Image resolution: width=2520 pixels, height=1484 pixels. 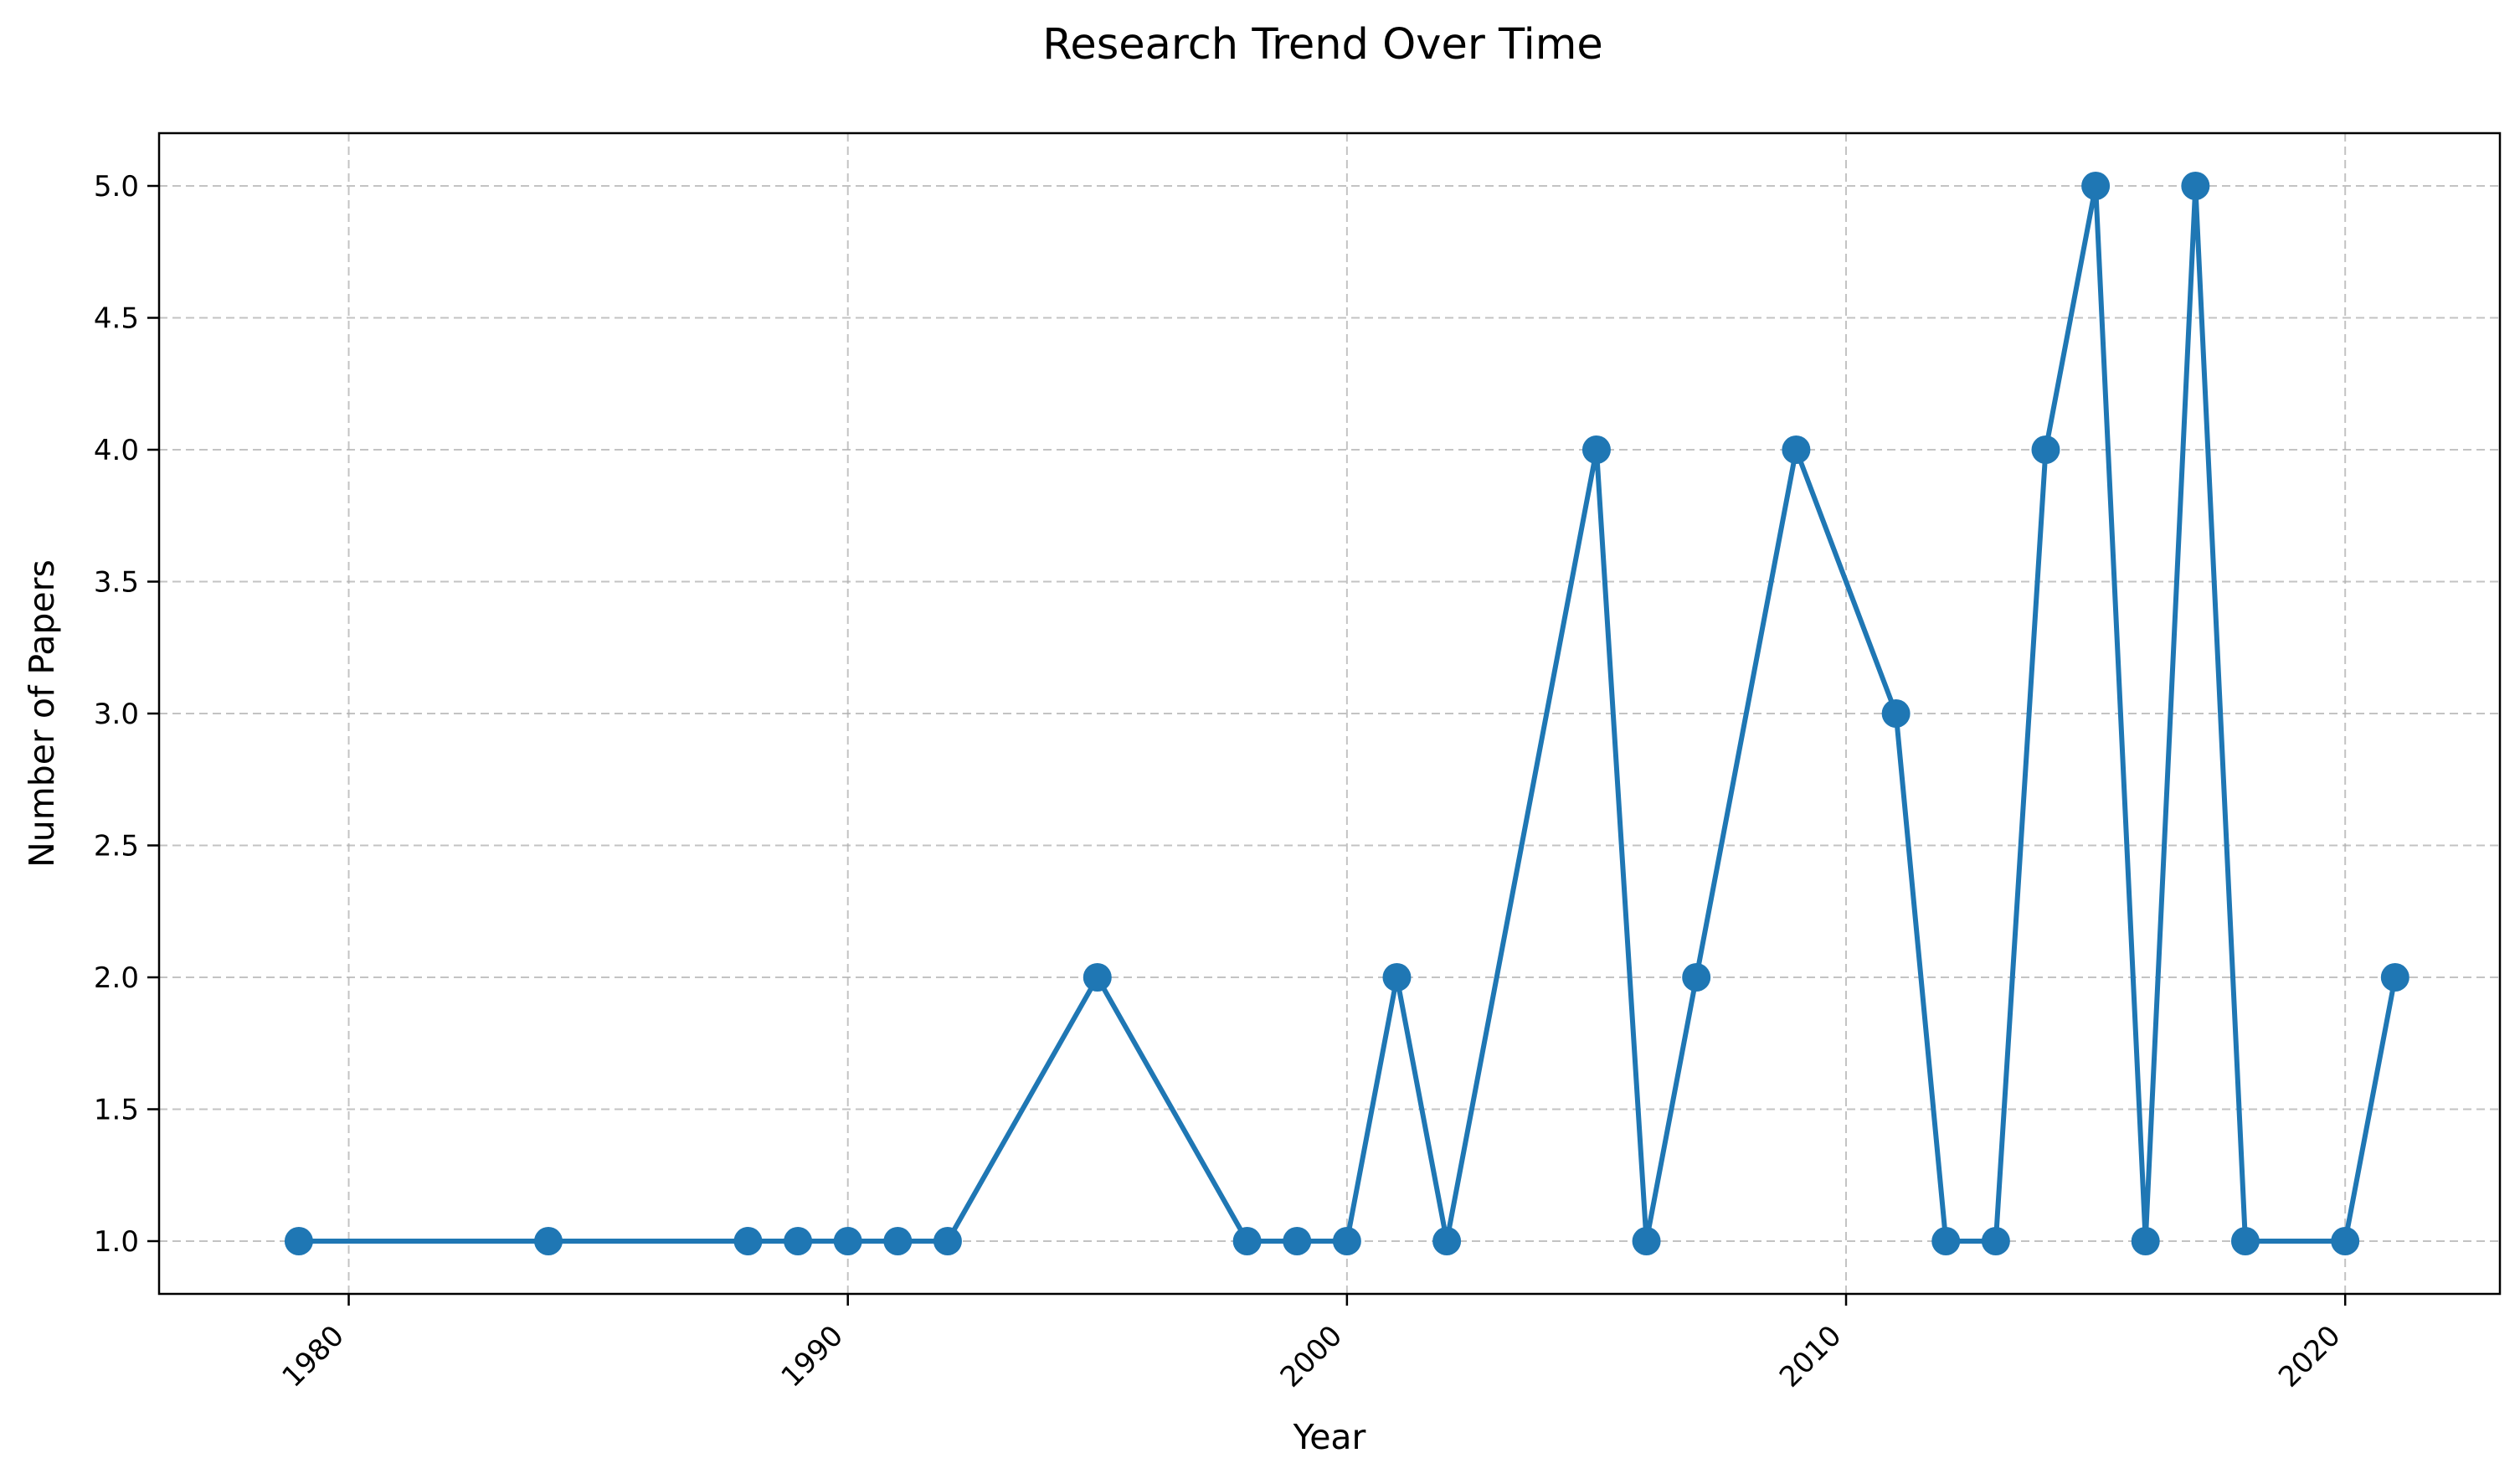 I want to click on y-axis-label: Number of Papers, so click(x=42, y=713).